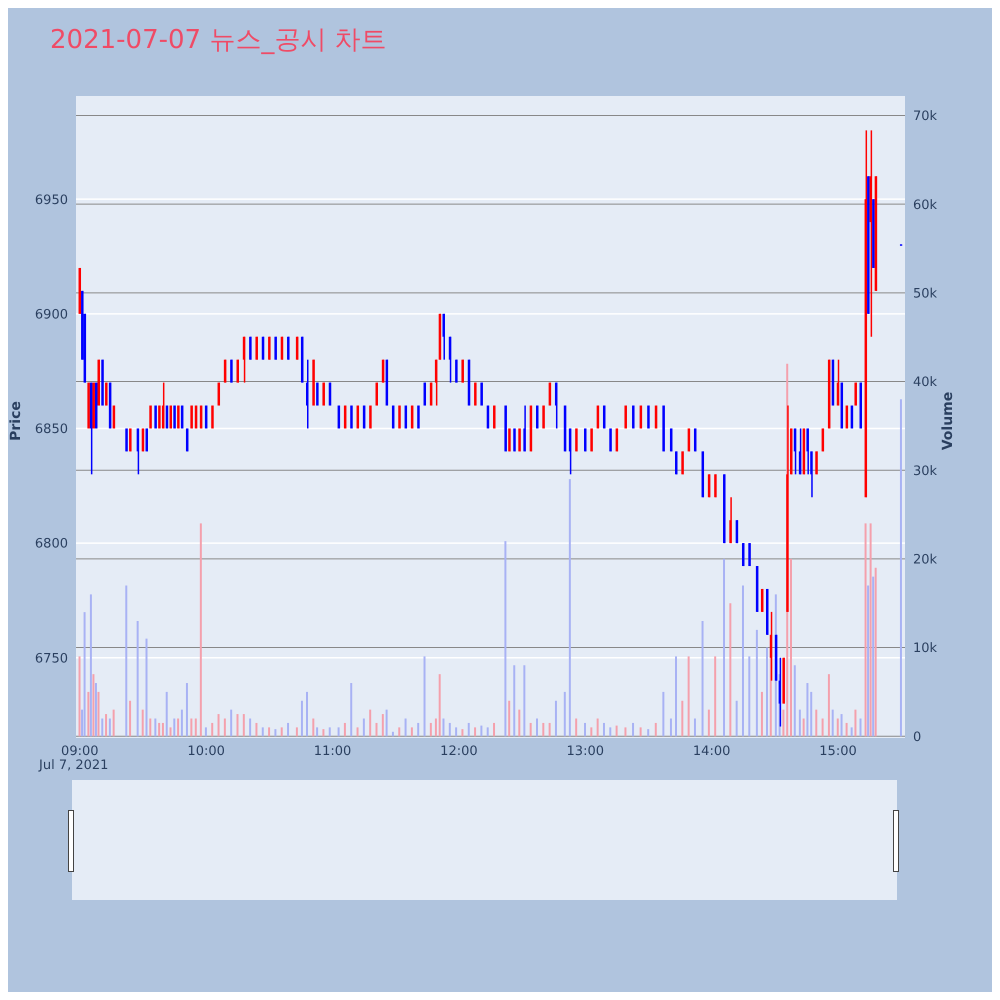  Describe the element at coordinates (80, 752) in the screenshot. I see `x-tick-label: 09:00` at that location.